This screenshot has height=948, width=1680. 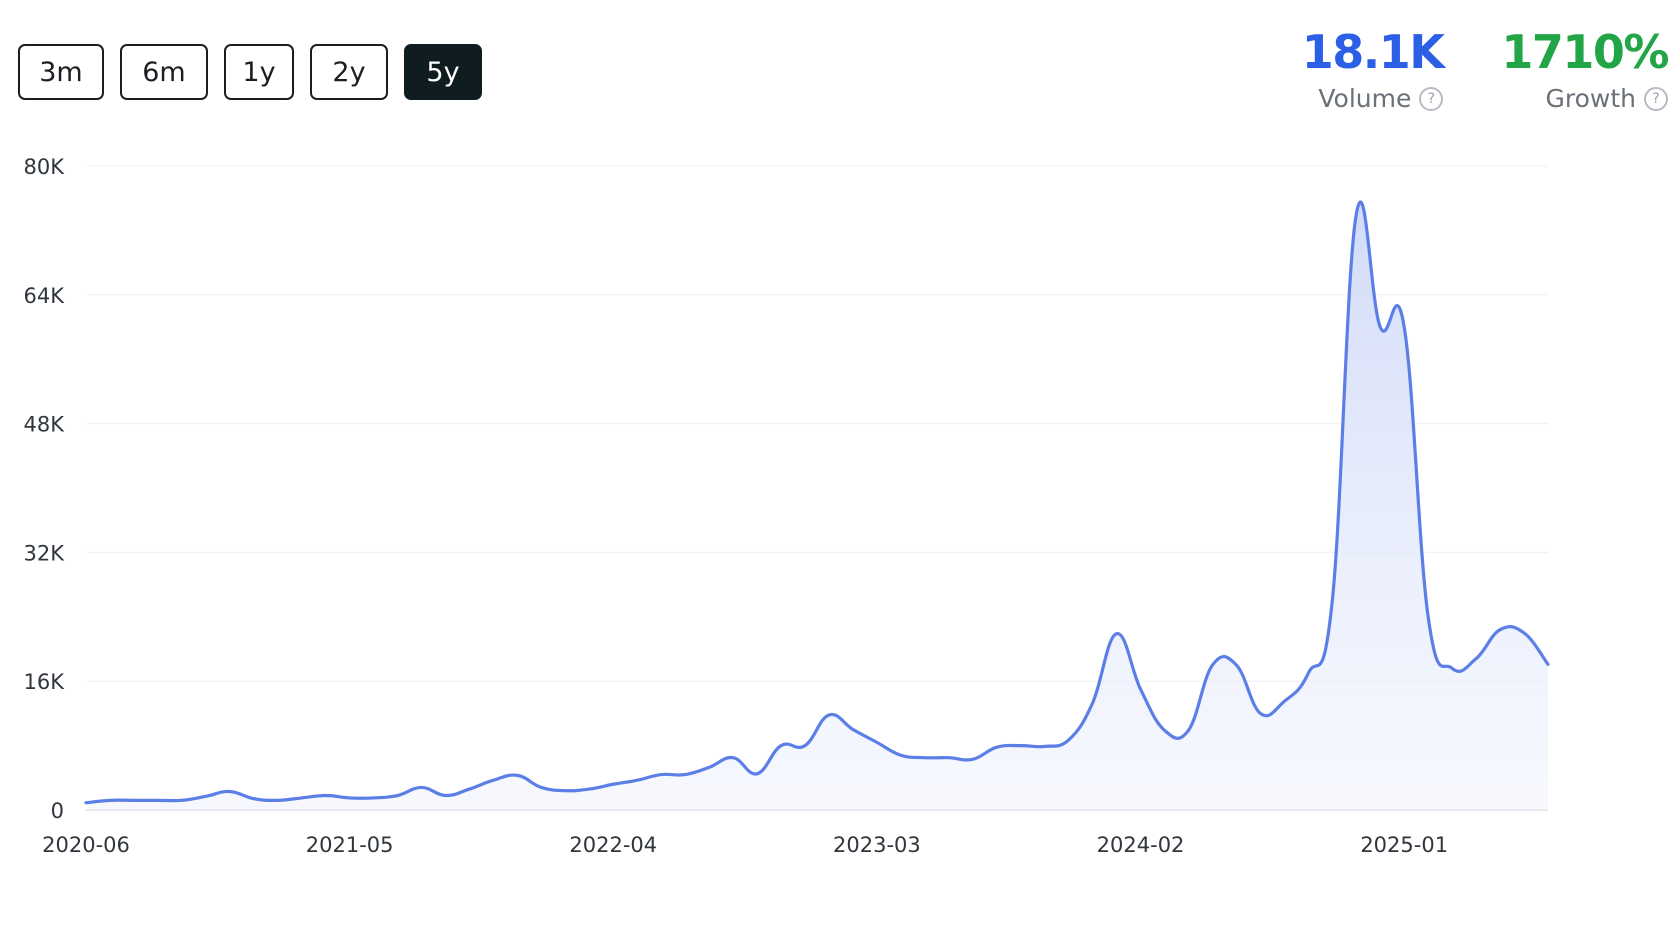 I want to click on growth-help-icon: ?, so click(x=1656, y=98).